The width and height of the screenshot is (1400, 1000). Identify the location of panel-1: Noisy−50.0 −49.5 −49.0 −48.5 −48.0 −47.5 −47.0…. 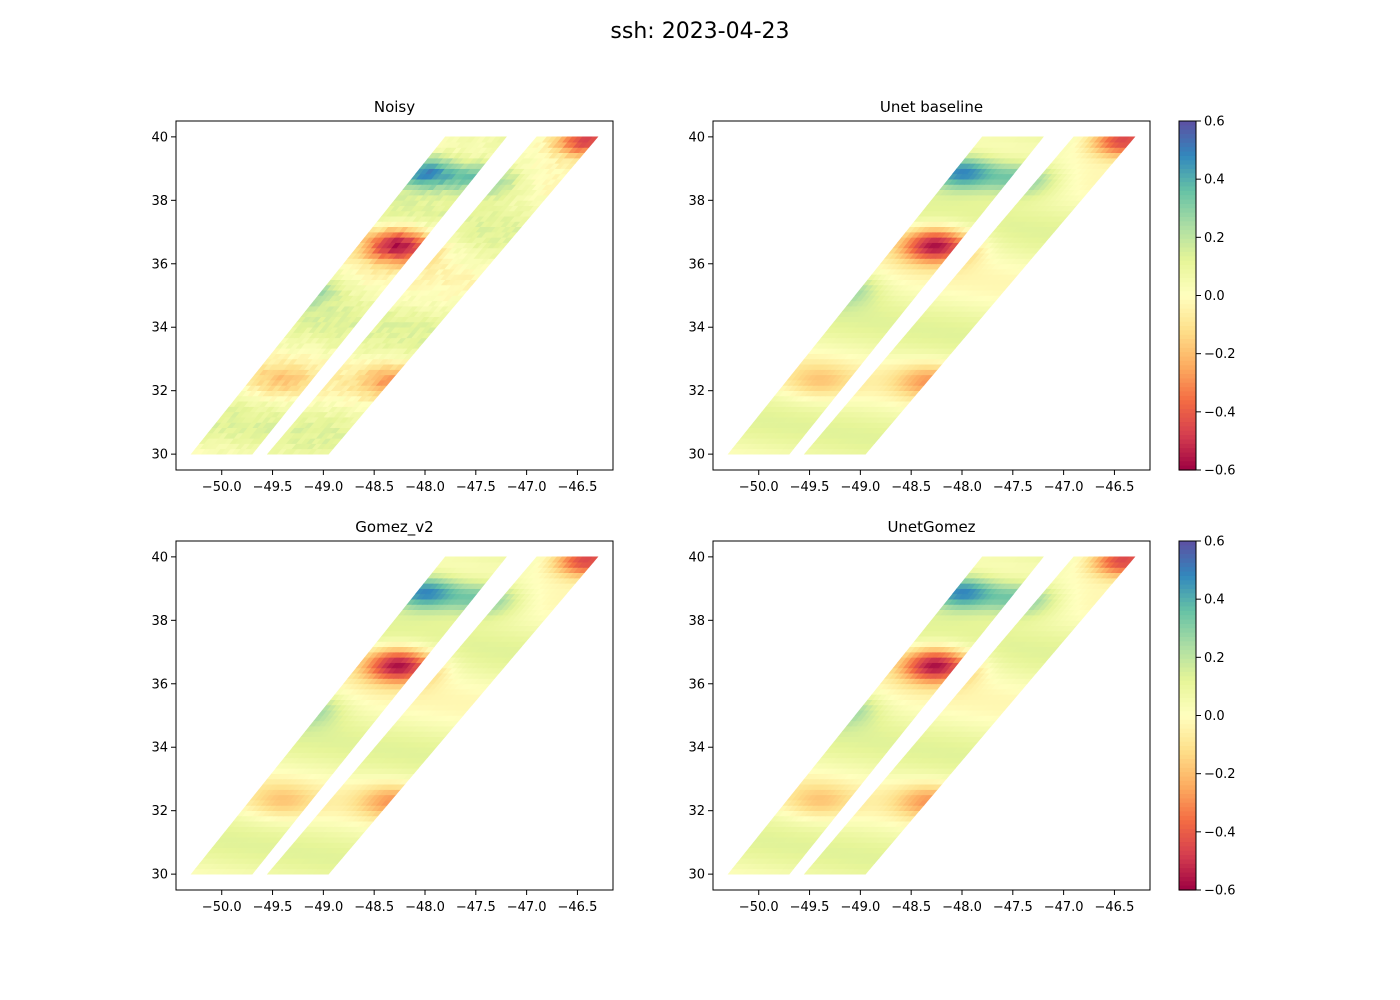
(382, 296).